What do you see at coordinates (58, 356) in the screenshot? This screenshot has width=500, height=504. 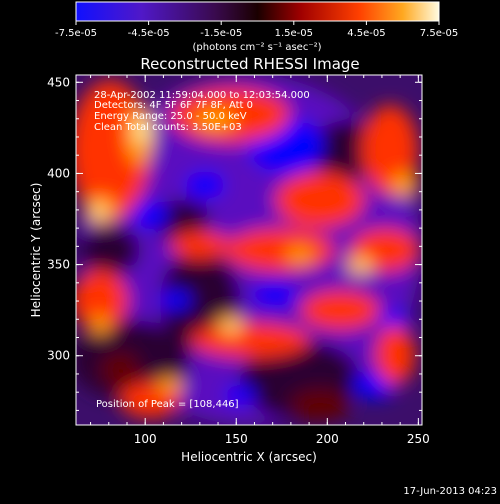 I see `y-tick-label: 300` at bounding box center [58, 356].